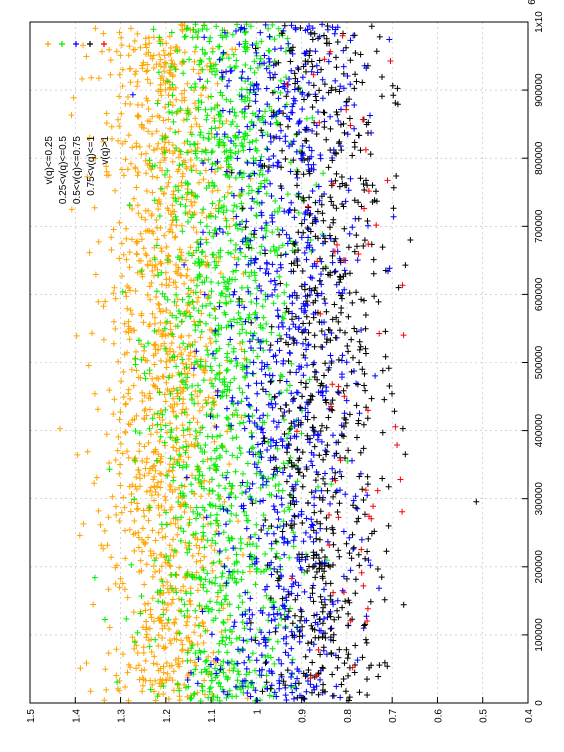 This screenshot has height=752, width=564. What do you see at coordinates (539, 499) in the screenshot?
I see `tick-label-x: 300000` at bounding box center [539, 499].